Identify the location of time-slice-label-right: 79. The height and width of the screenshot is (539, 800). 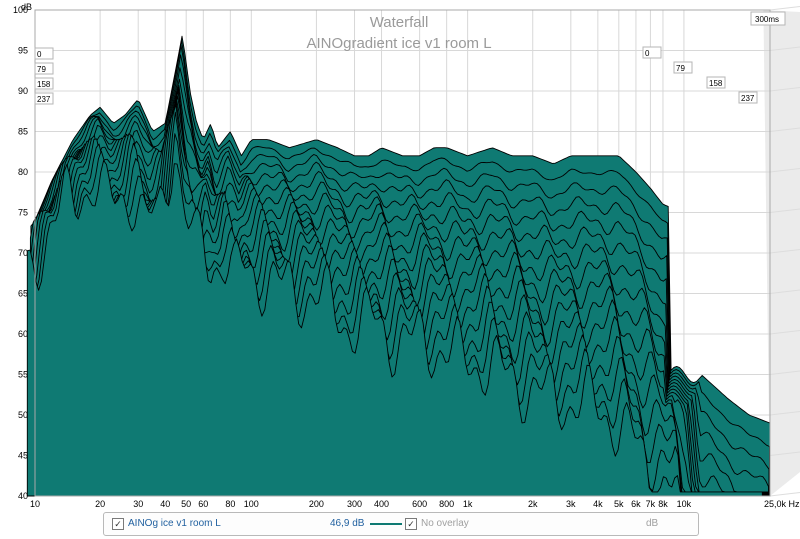
(683, 67).